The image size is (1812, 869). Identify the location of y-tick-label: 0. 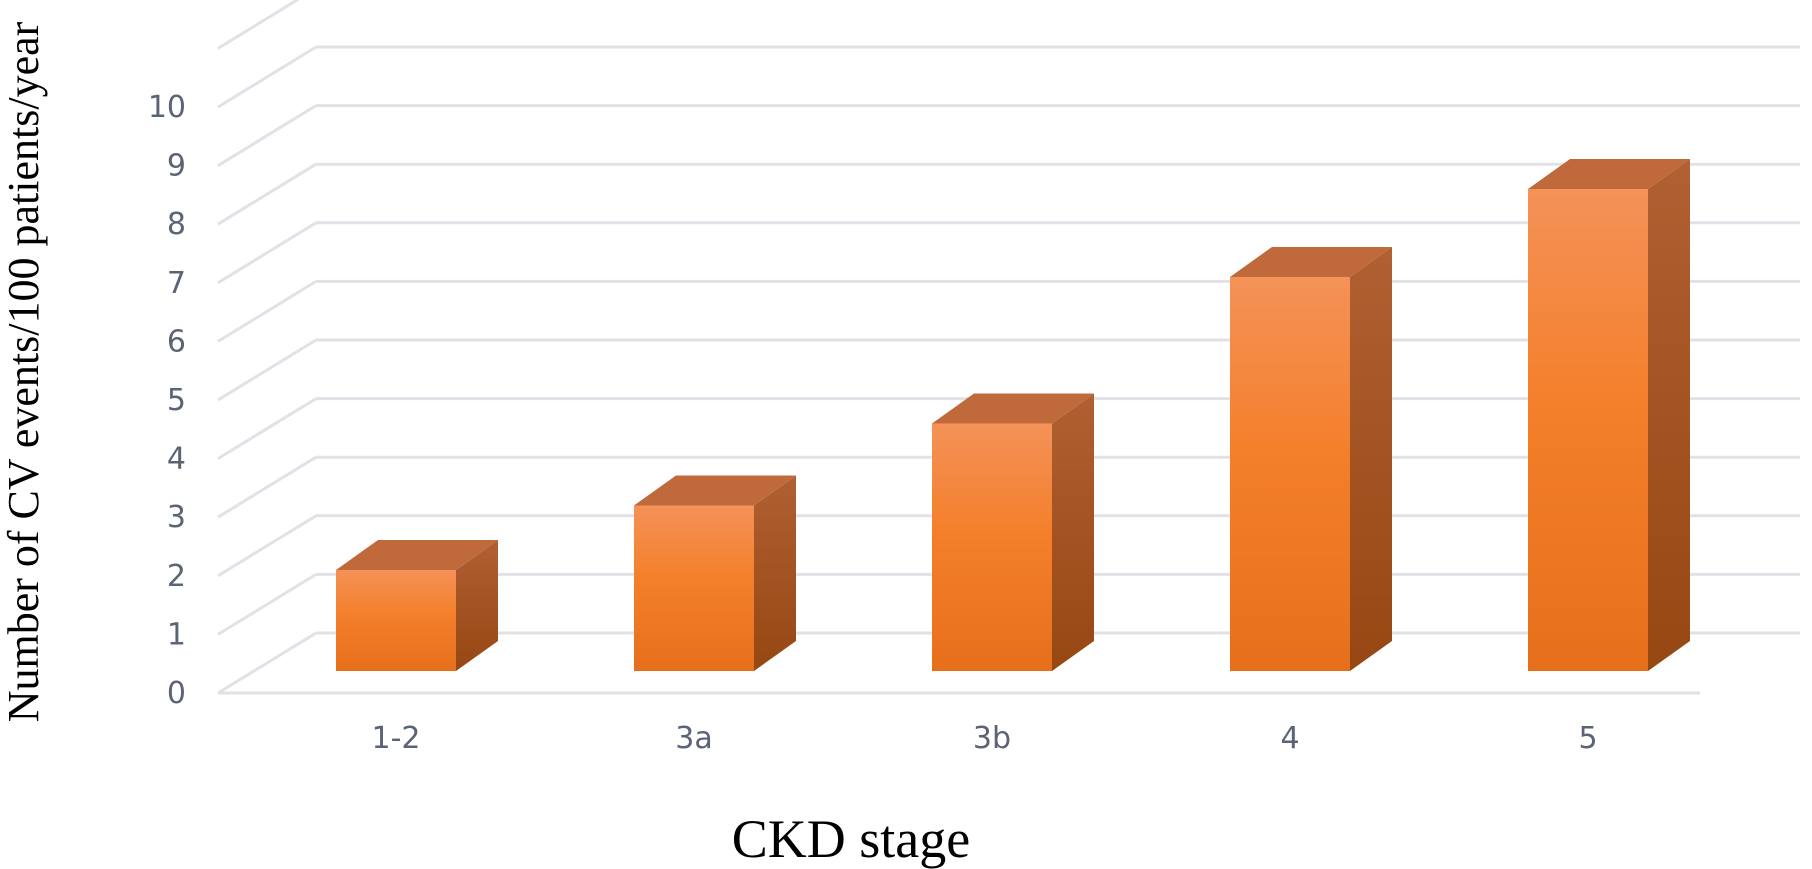
(176, 693).